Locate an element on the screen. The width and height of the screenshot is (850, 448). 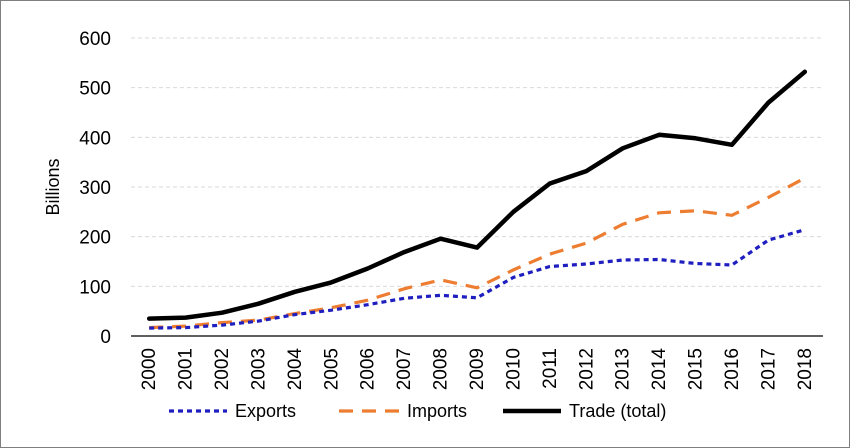
x-tick-label: 2015 is located at coordinates (696, 369).